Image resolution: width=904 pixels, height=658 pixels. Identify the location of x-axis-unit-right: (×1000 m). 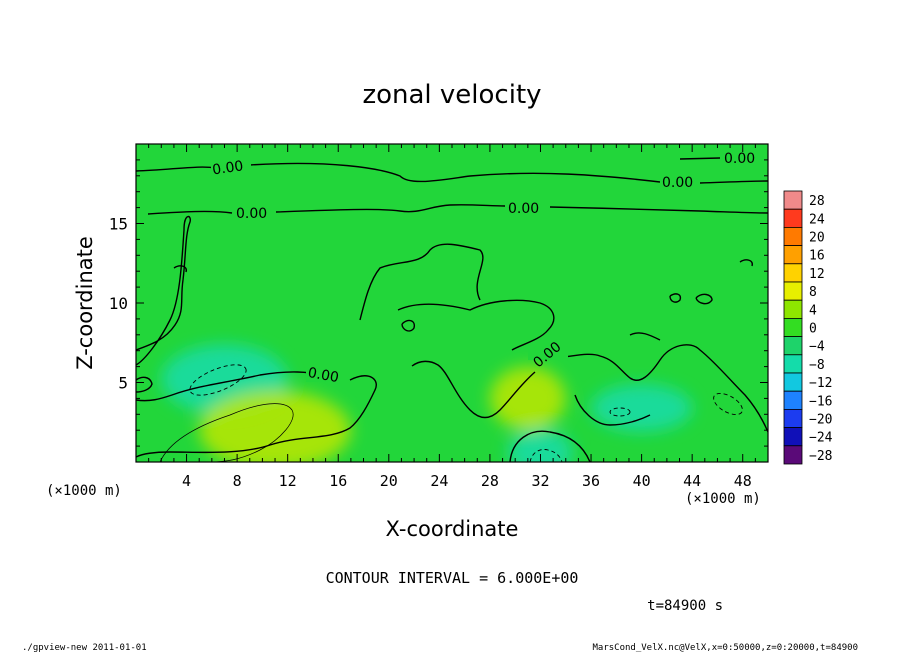
(723, 499).